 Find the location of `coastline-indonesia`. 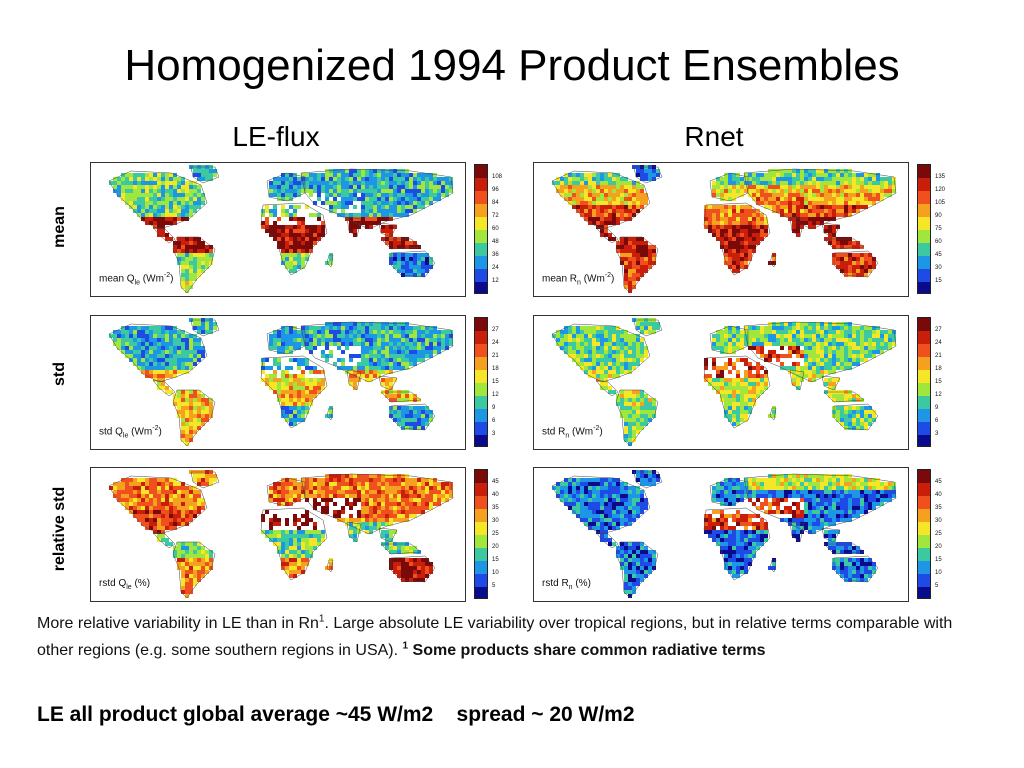

coastline-indonesia is located at coordinates (844, 549).